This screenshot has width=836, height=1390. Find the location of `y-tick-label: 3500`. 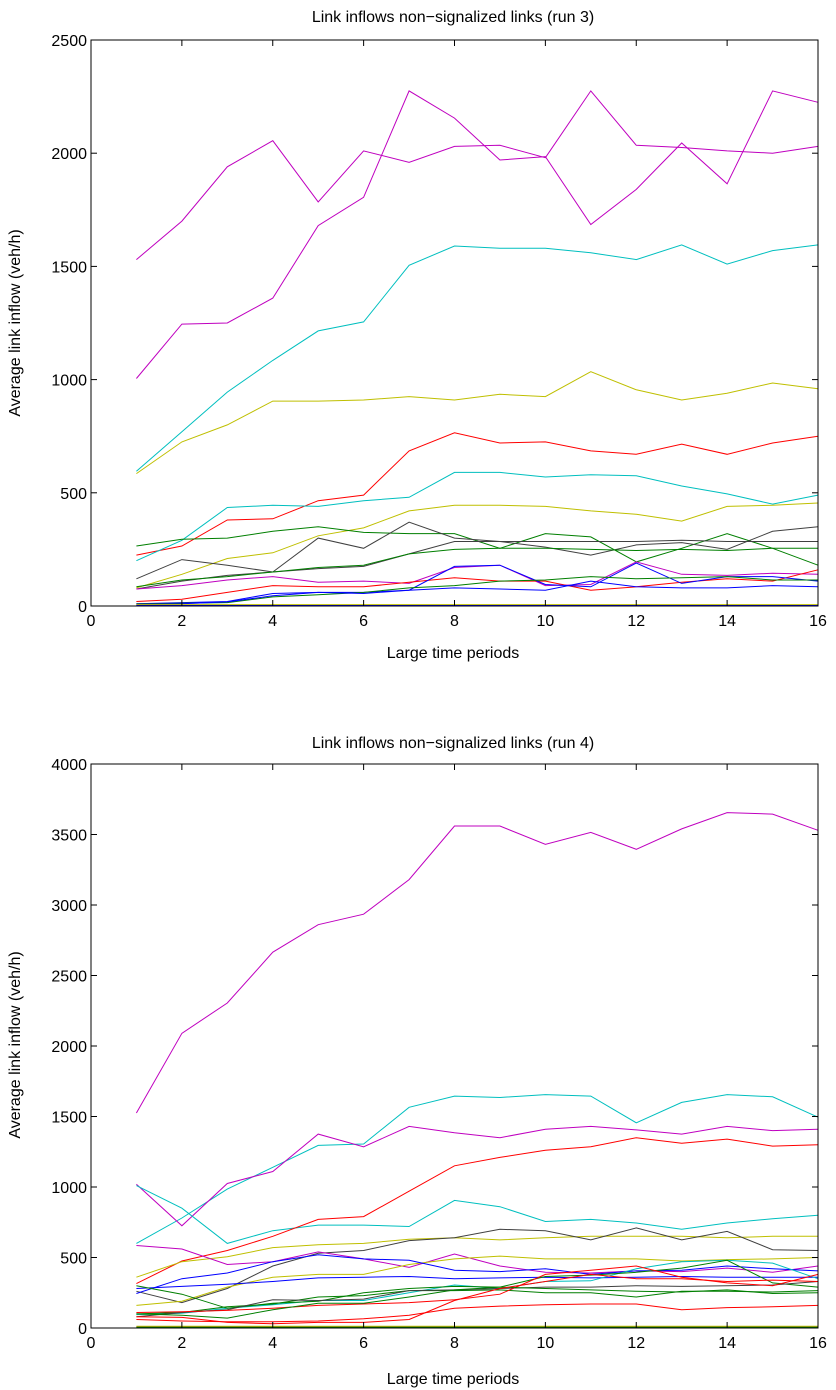

y-tick-label: 3500 is located at coordinates (69, 836).